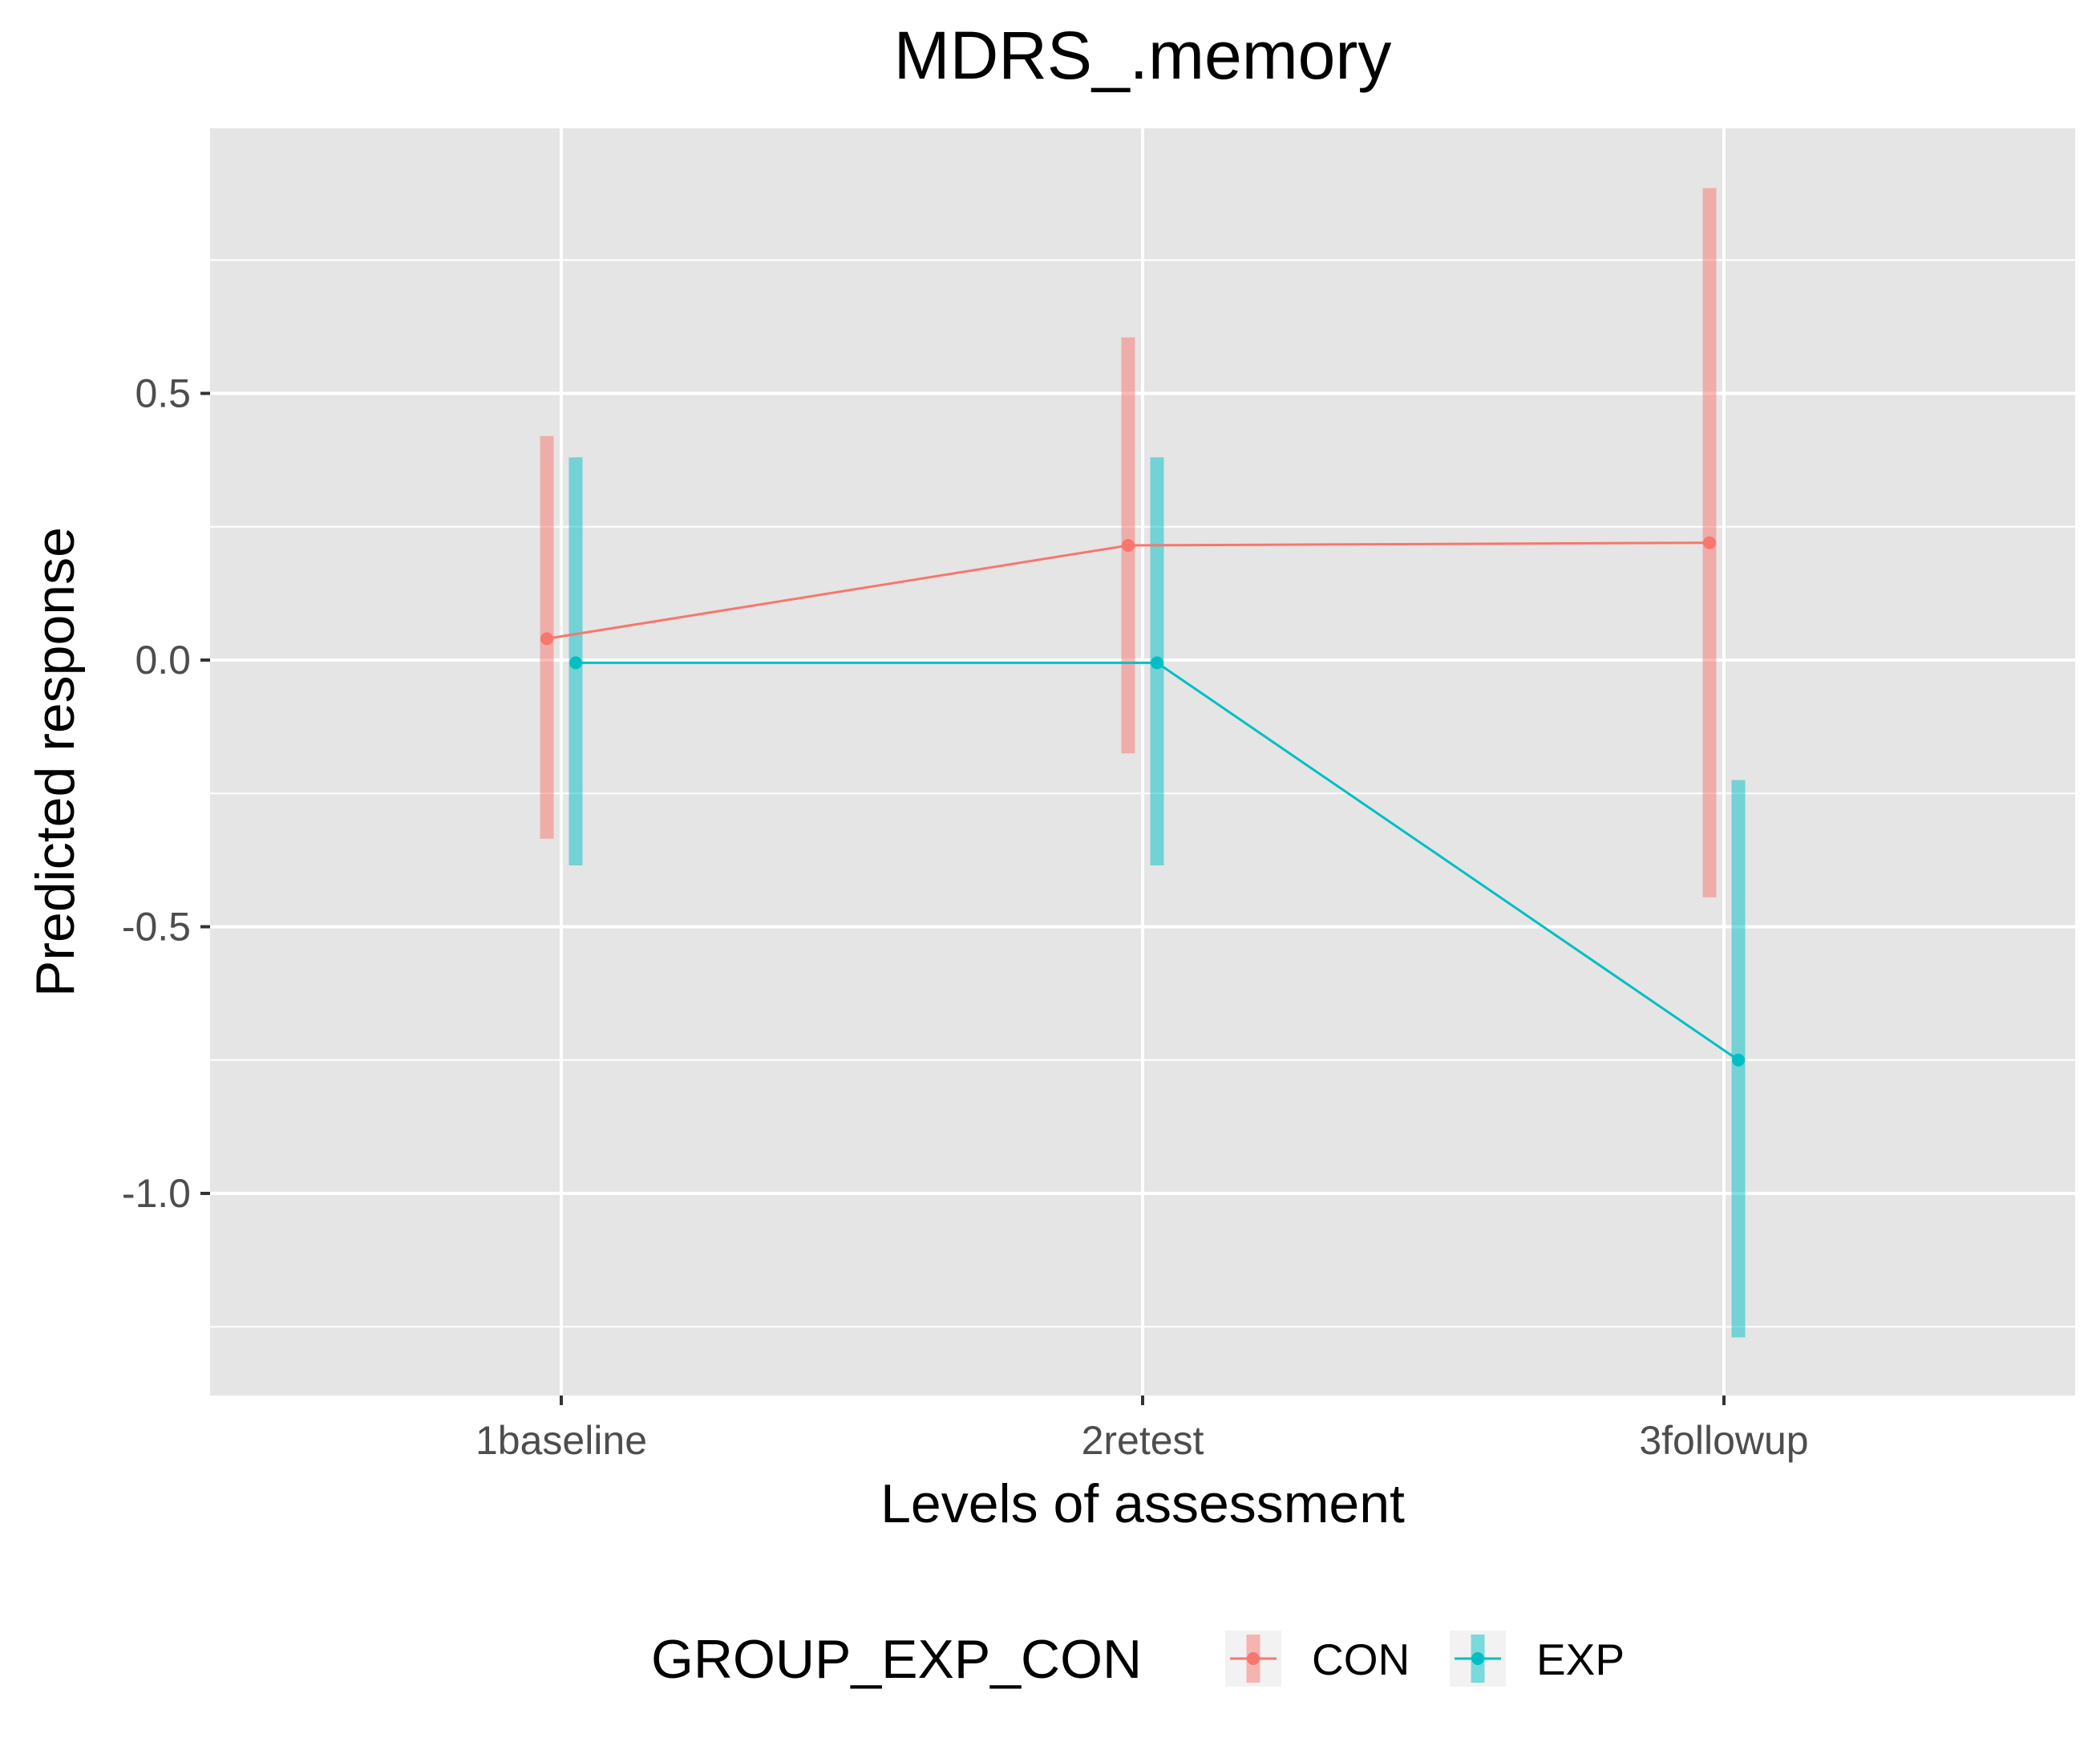 The width and height of the screenshot is (2100, 1742). I want to click on x-tick-label: 3followup, so click(1723, 1440).